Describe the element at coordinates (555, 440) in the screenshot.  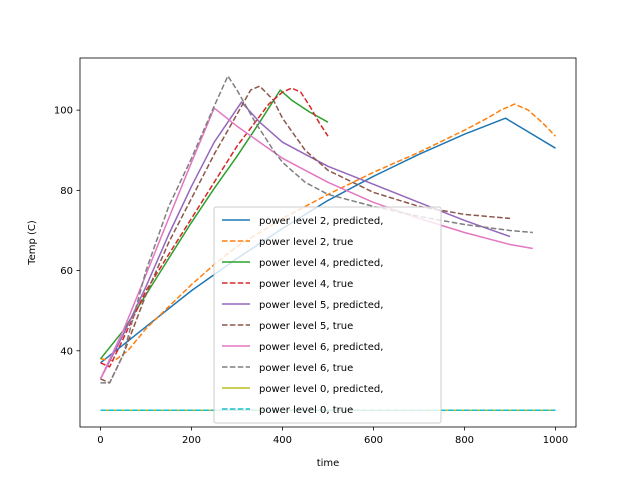
I see `x-tick-label: 1000` at that location.